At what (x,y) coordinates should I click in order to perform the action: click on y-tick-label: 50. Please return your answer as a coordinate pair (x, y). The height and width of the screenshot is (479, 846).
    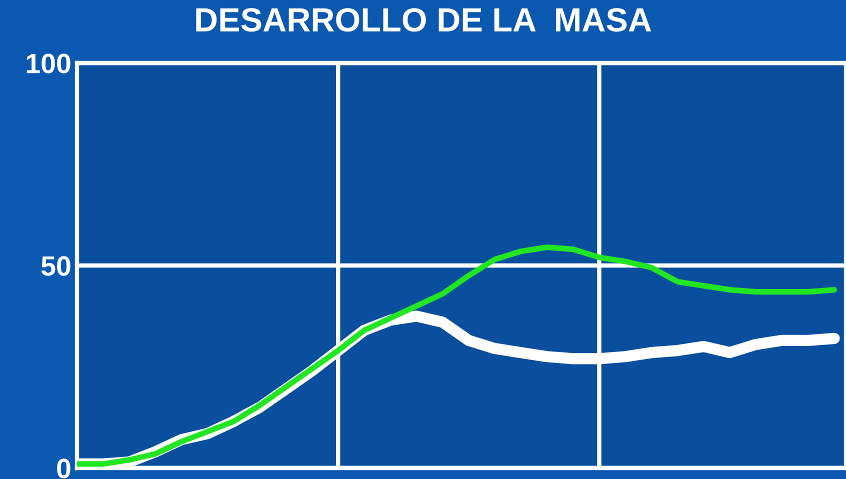
    Looking at the image, I should click on (55, 266).